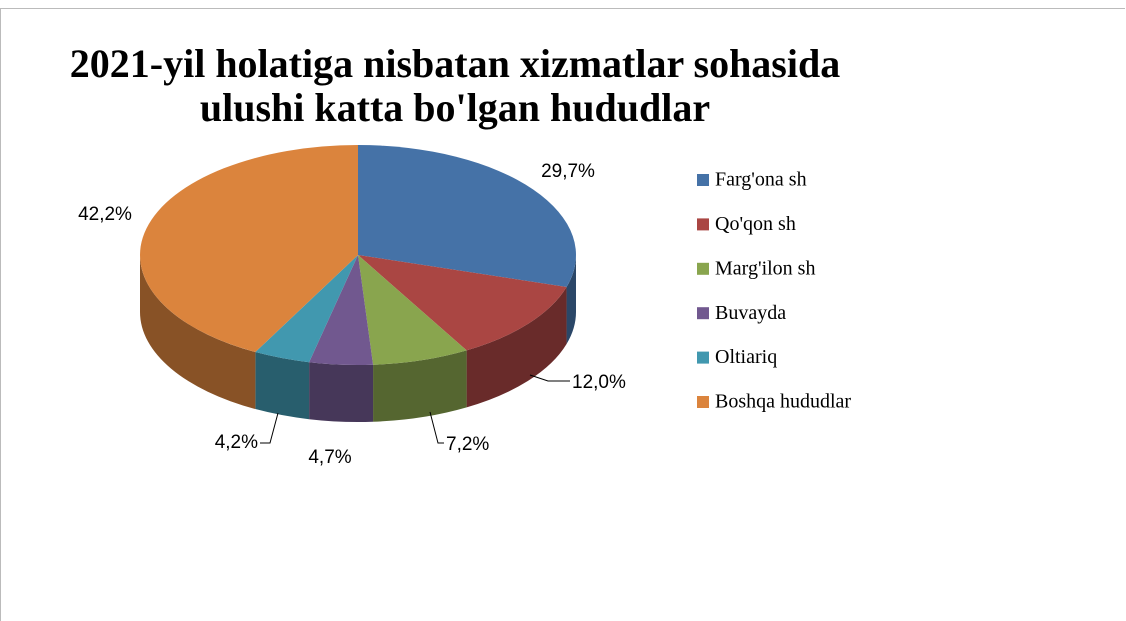 The width and height of the screenshot is (1126, 621). I want to click on data-label: 4,7%, so click(329, 457).